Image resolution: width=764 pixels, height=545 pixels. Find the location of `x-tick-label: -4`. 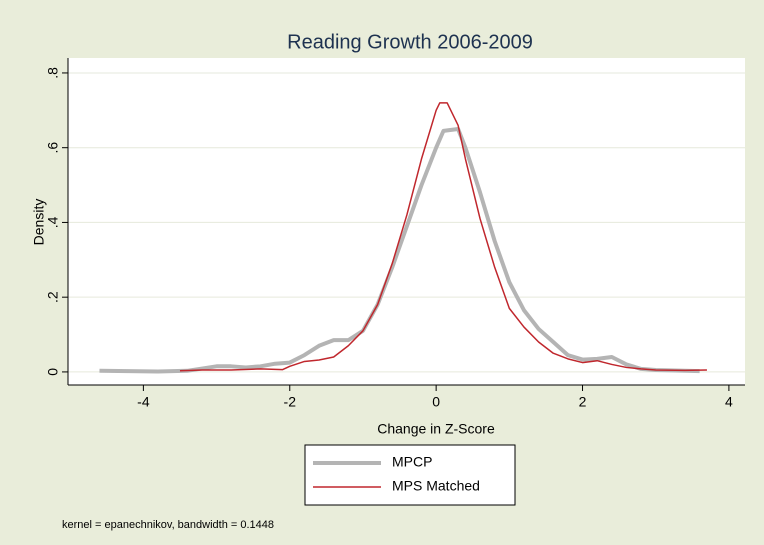

x-tick-label: -4 is located at coordinates (143, 402).